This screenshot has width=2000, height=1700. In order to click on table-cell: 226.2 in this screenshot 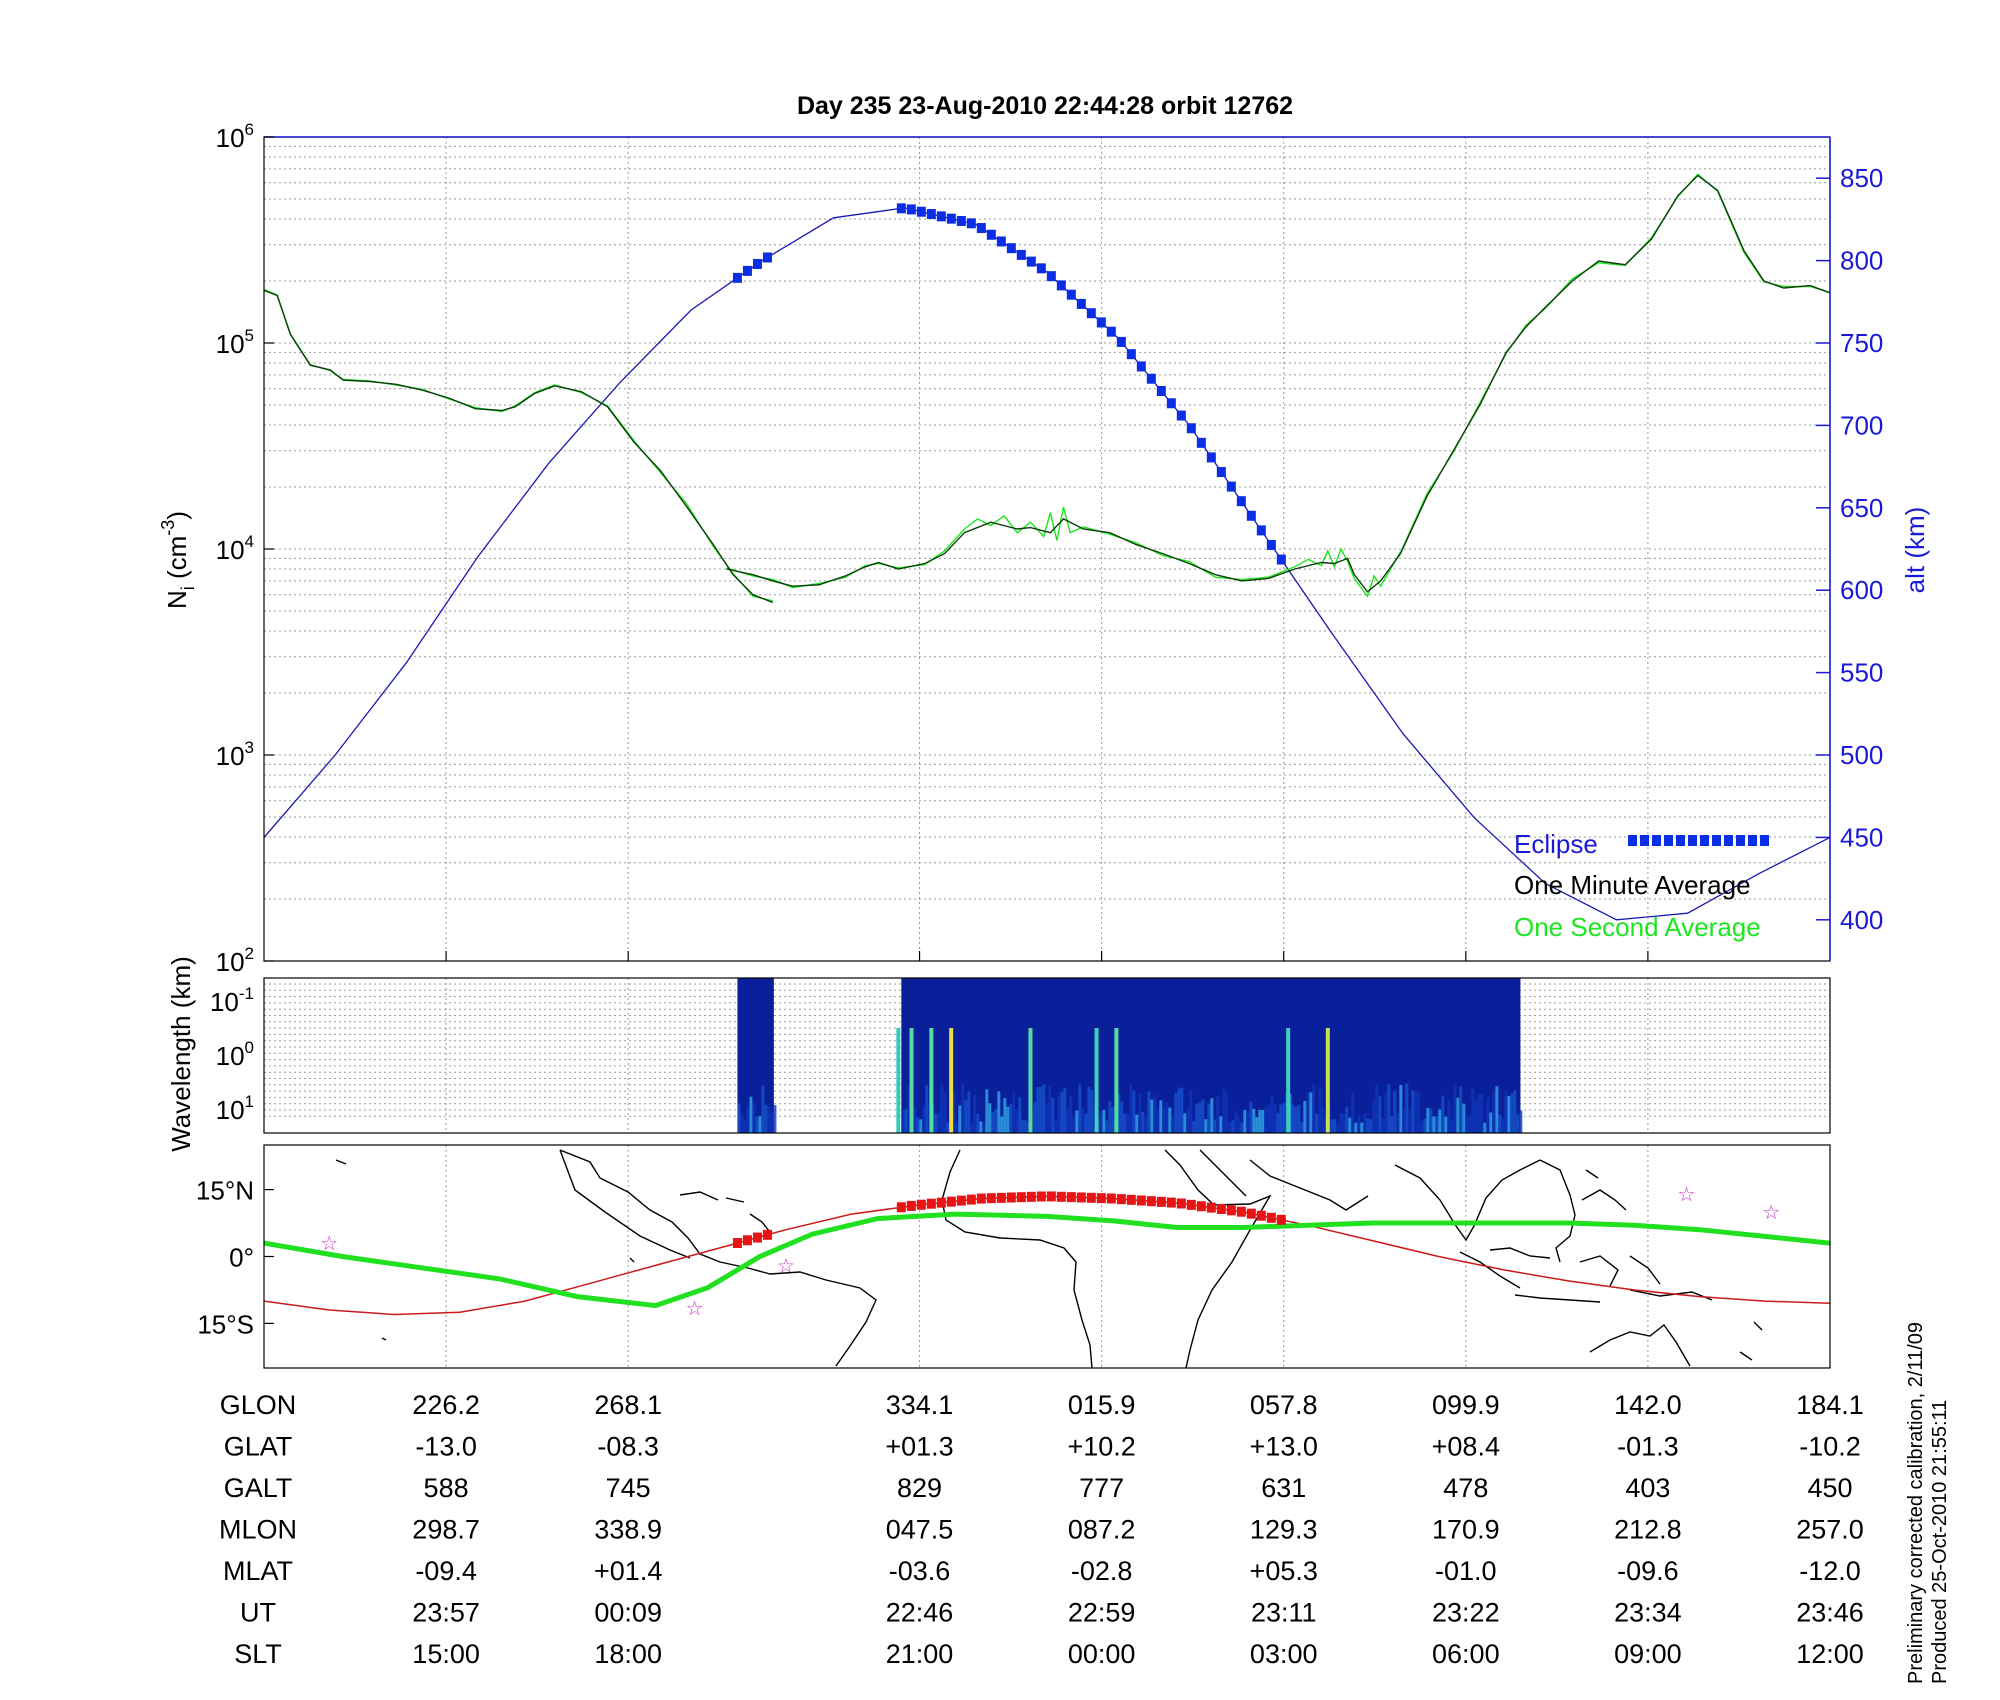, I will do `click(446, 1405)`.